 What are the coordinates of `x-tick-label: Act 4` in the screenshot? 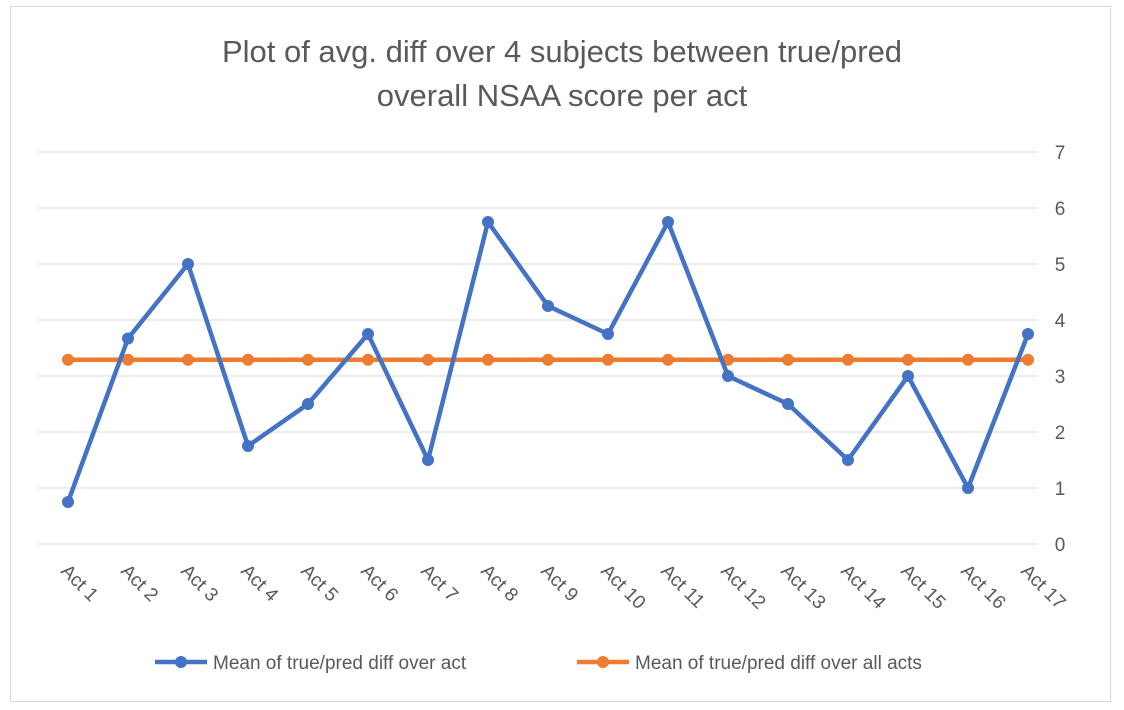 It's located at (259, 584).